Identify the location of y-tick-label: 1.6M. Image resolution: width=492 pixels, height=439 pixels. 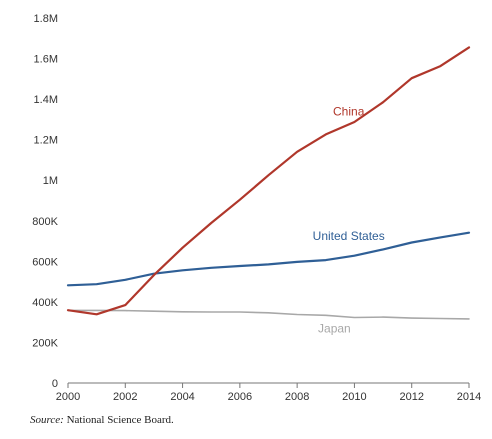
(46, 60).